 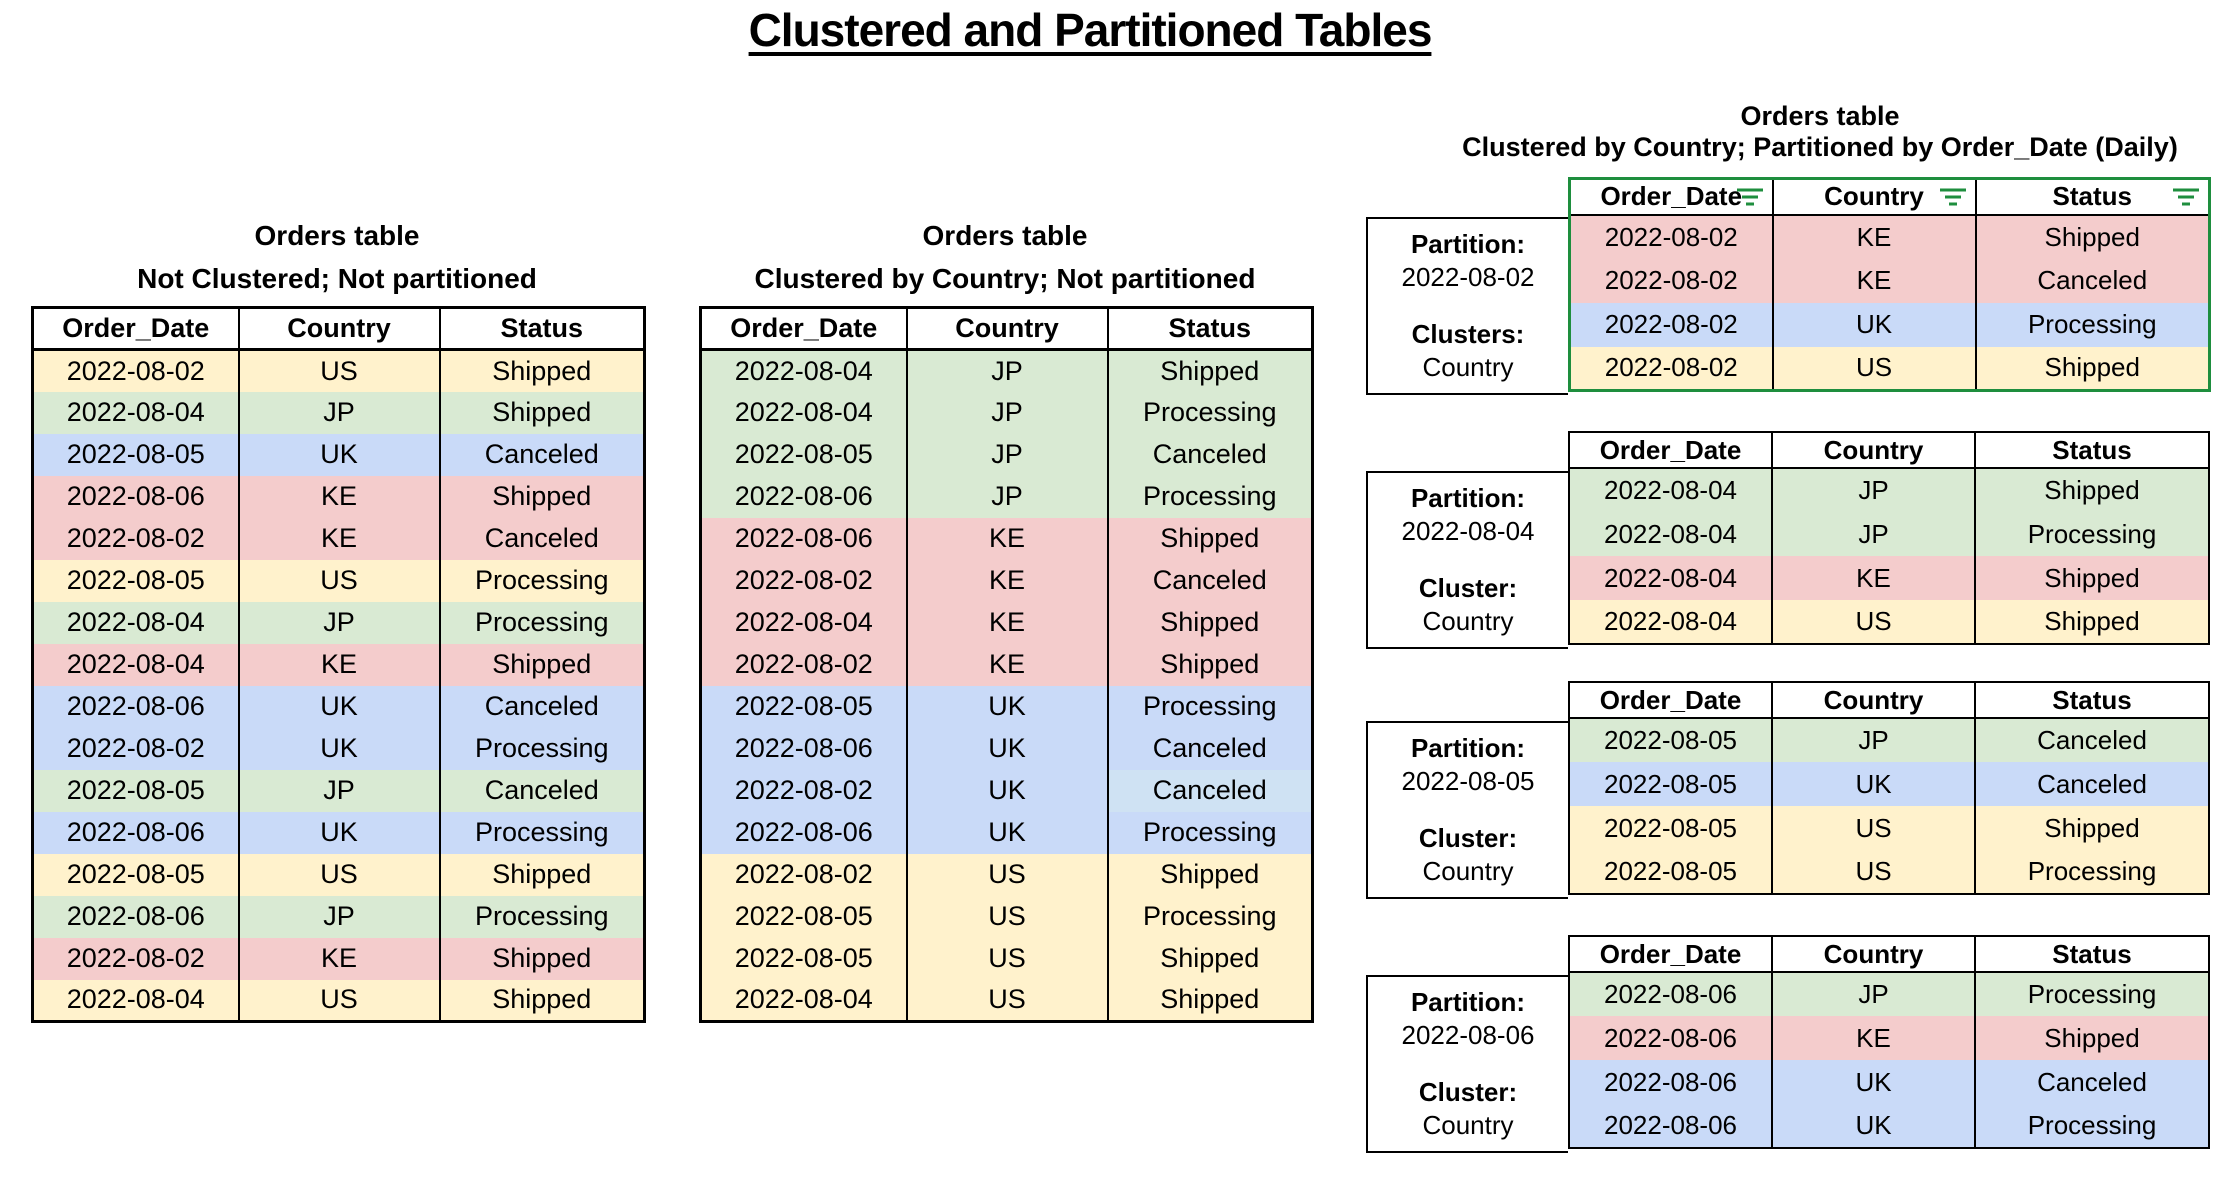 I want to click on partition-date: 2022-08-05, so click(x=1468, y=781).